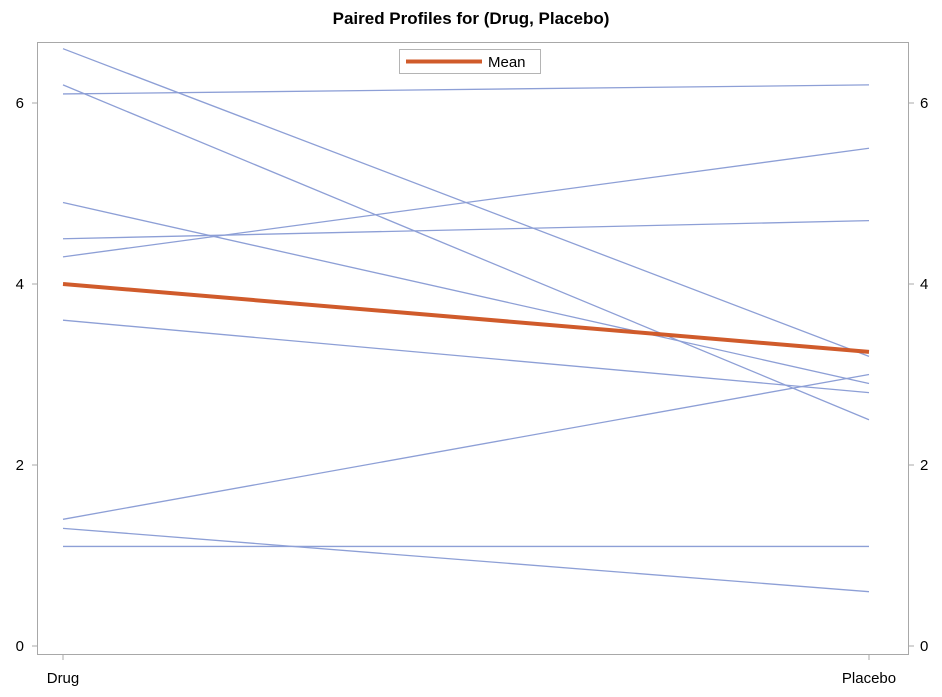  I want to click on right-tick-label-0: 0, so click(924, 646).